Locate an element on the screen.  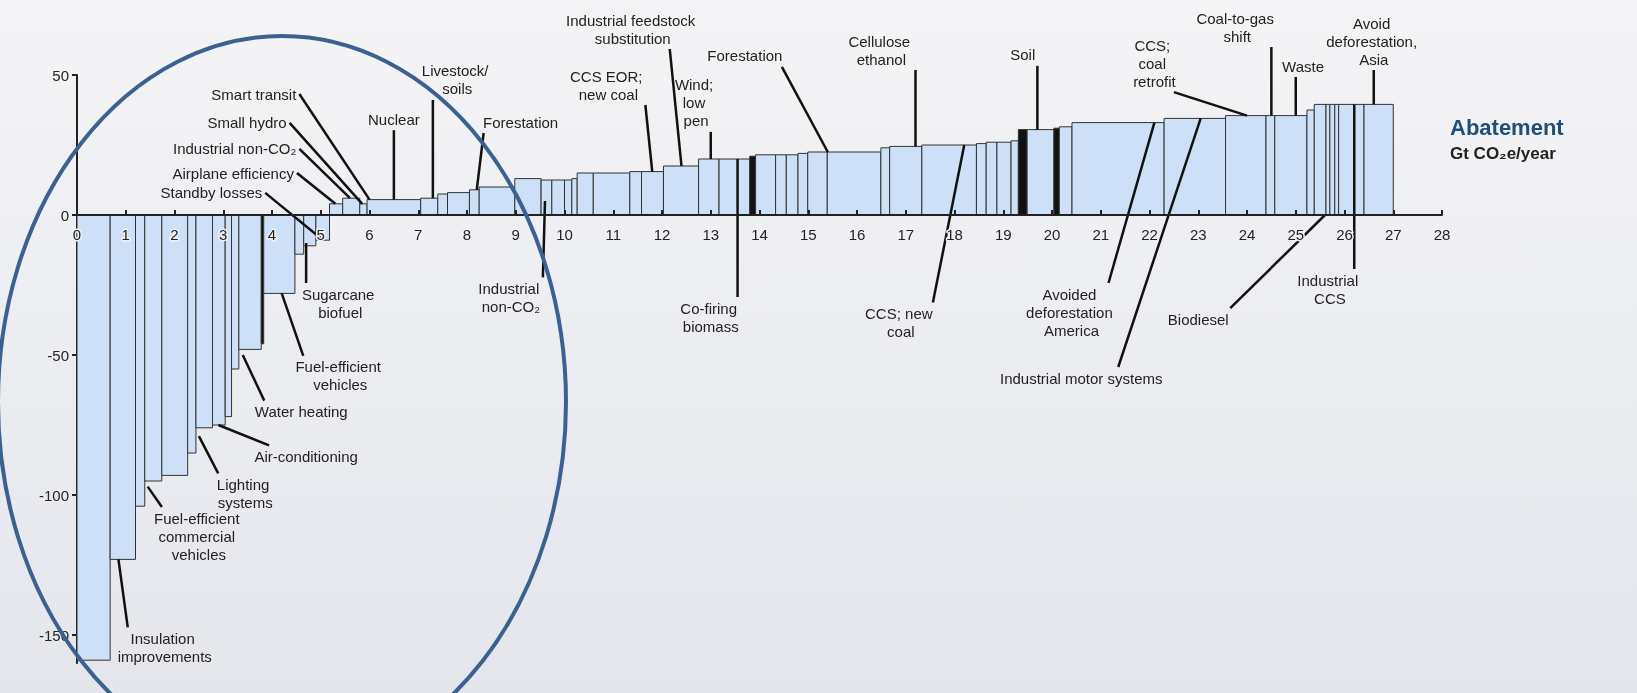
annotation: Nuclear is located at coordinates (394, 119).